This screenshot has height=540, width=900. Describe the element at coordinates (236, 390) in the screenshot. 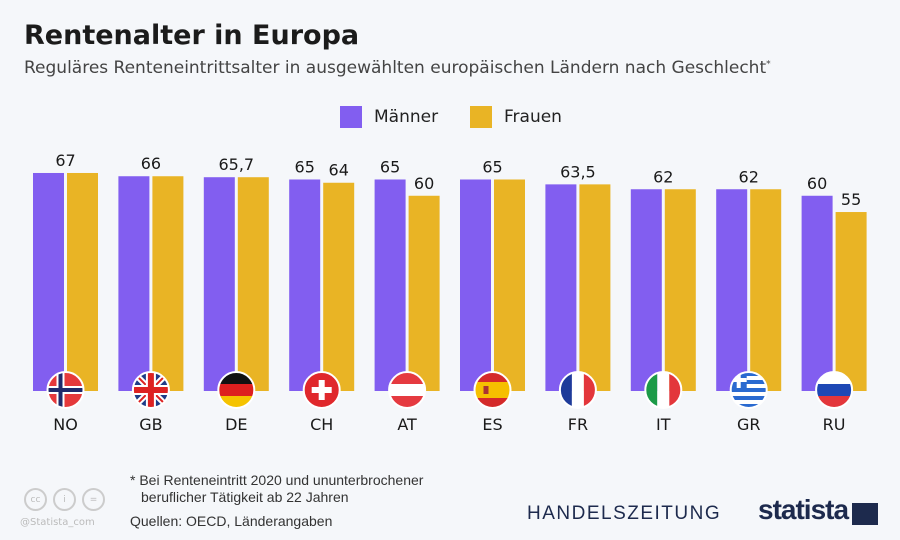

I see `flag-de-icon` at that location.